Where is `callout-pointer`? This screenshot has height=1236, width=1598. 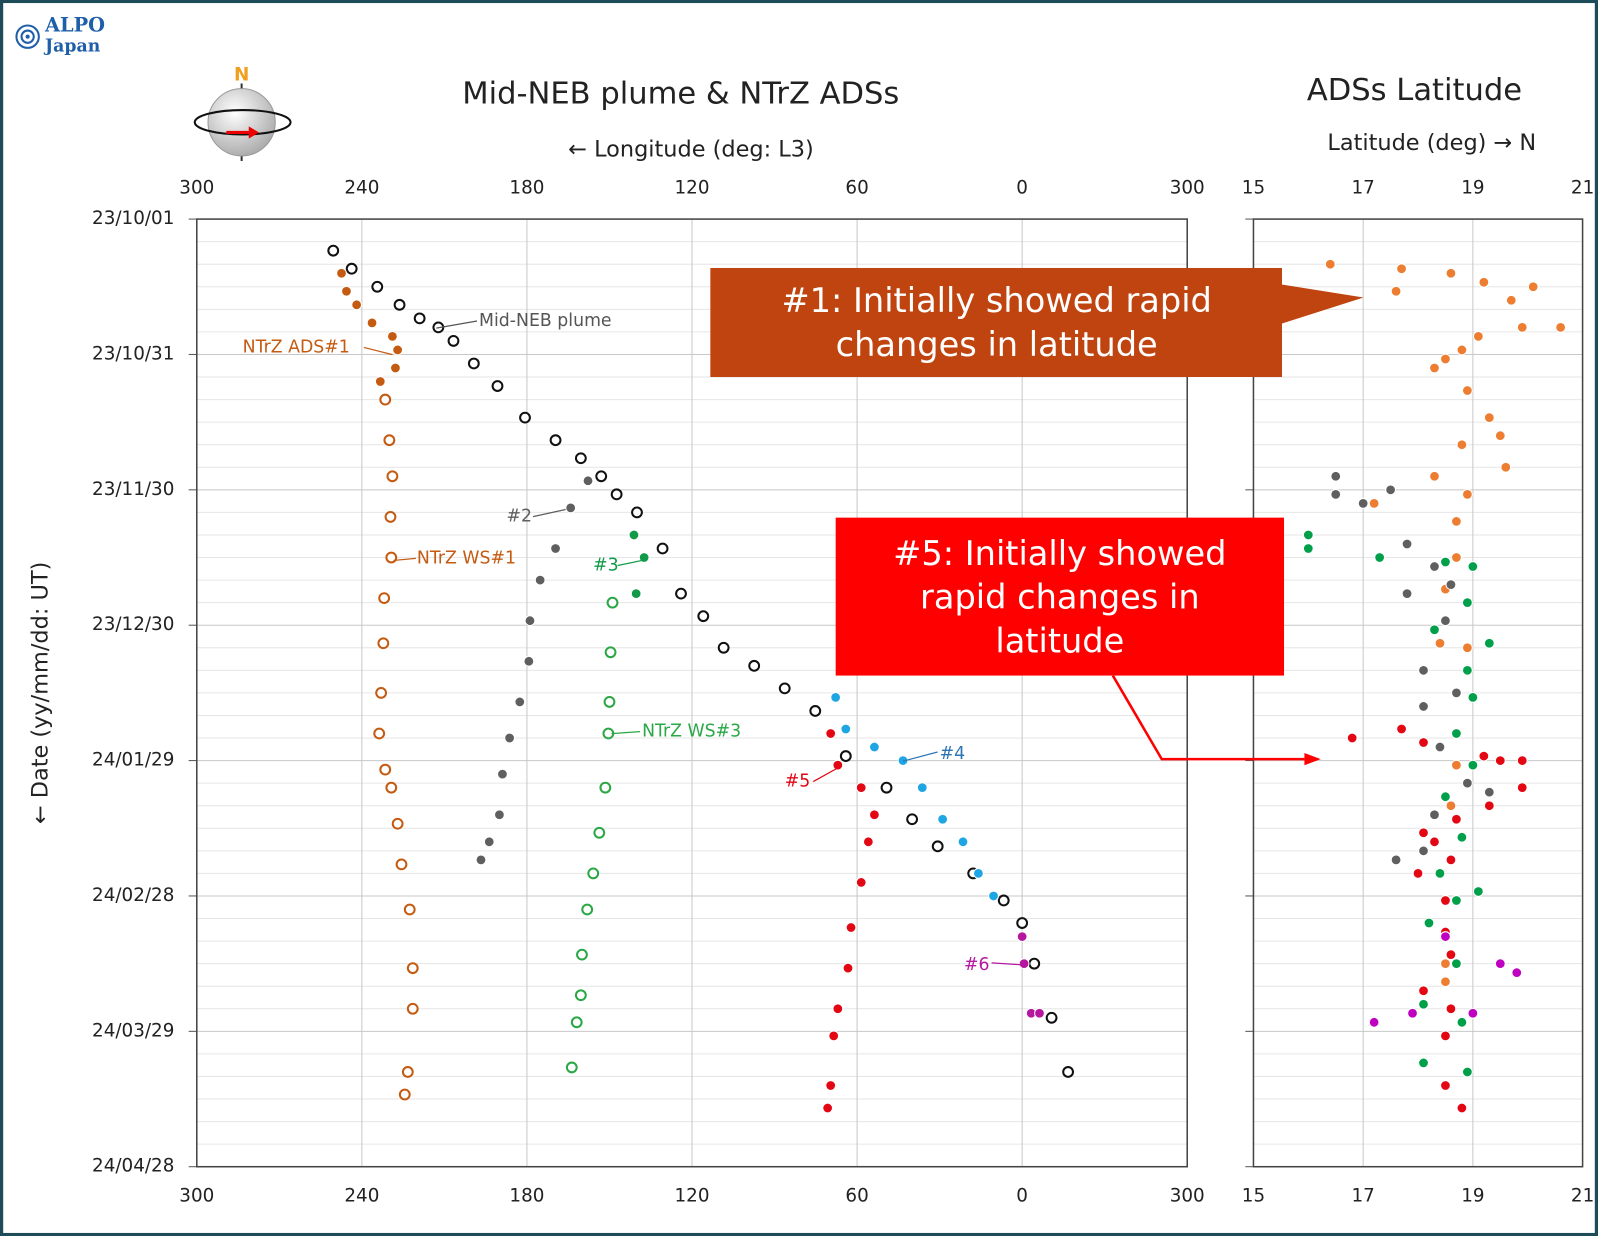 callout-pointer is located at coordinates (1318, 305).